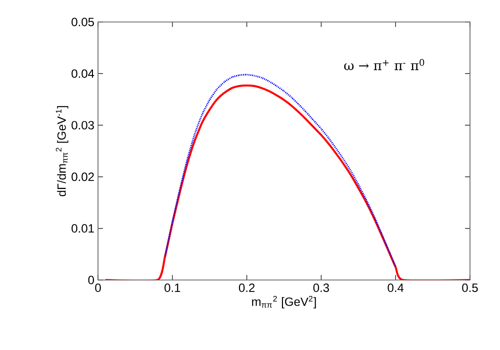 The width and height of the screenshot is (500, 350). What do you see at coordinates (83, 228) in the screenshot?
I see `y-tick-label: 0.01` at bounding box center [83, 228].